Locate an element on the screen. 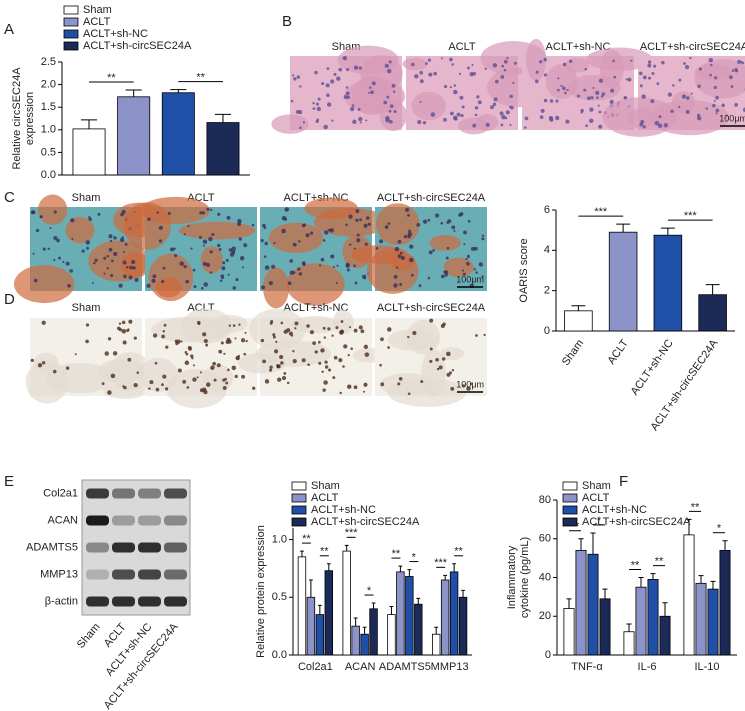  legend-label: ACLT is located at coordinates (97, 22).